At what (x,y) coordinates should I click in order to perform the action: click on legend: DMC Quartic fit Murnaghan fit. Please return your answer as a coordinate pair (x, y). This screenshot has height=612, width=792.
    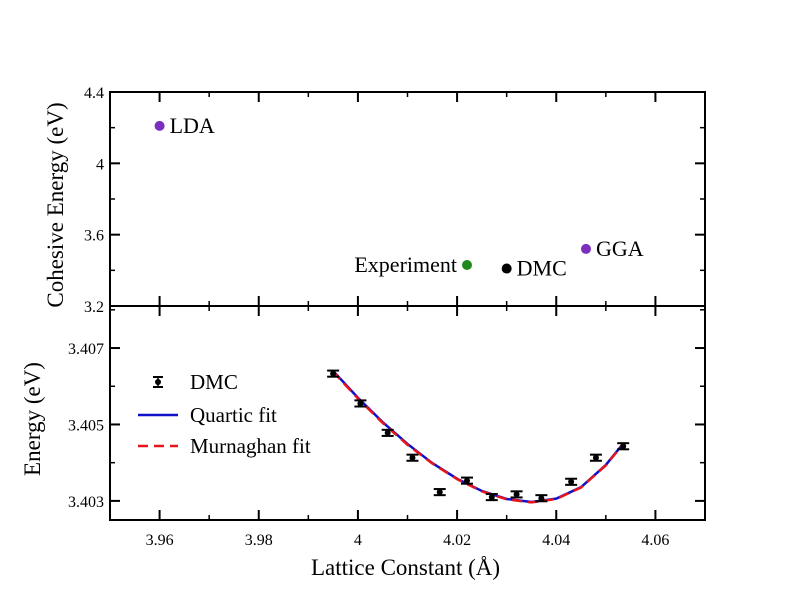
    Looking at the image, I should click on (224, 414).